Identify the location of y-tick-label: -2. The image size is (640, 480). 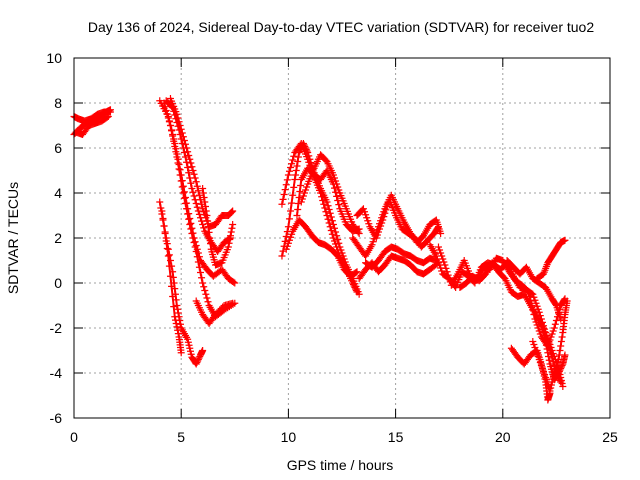
(56, 328).